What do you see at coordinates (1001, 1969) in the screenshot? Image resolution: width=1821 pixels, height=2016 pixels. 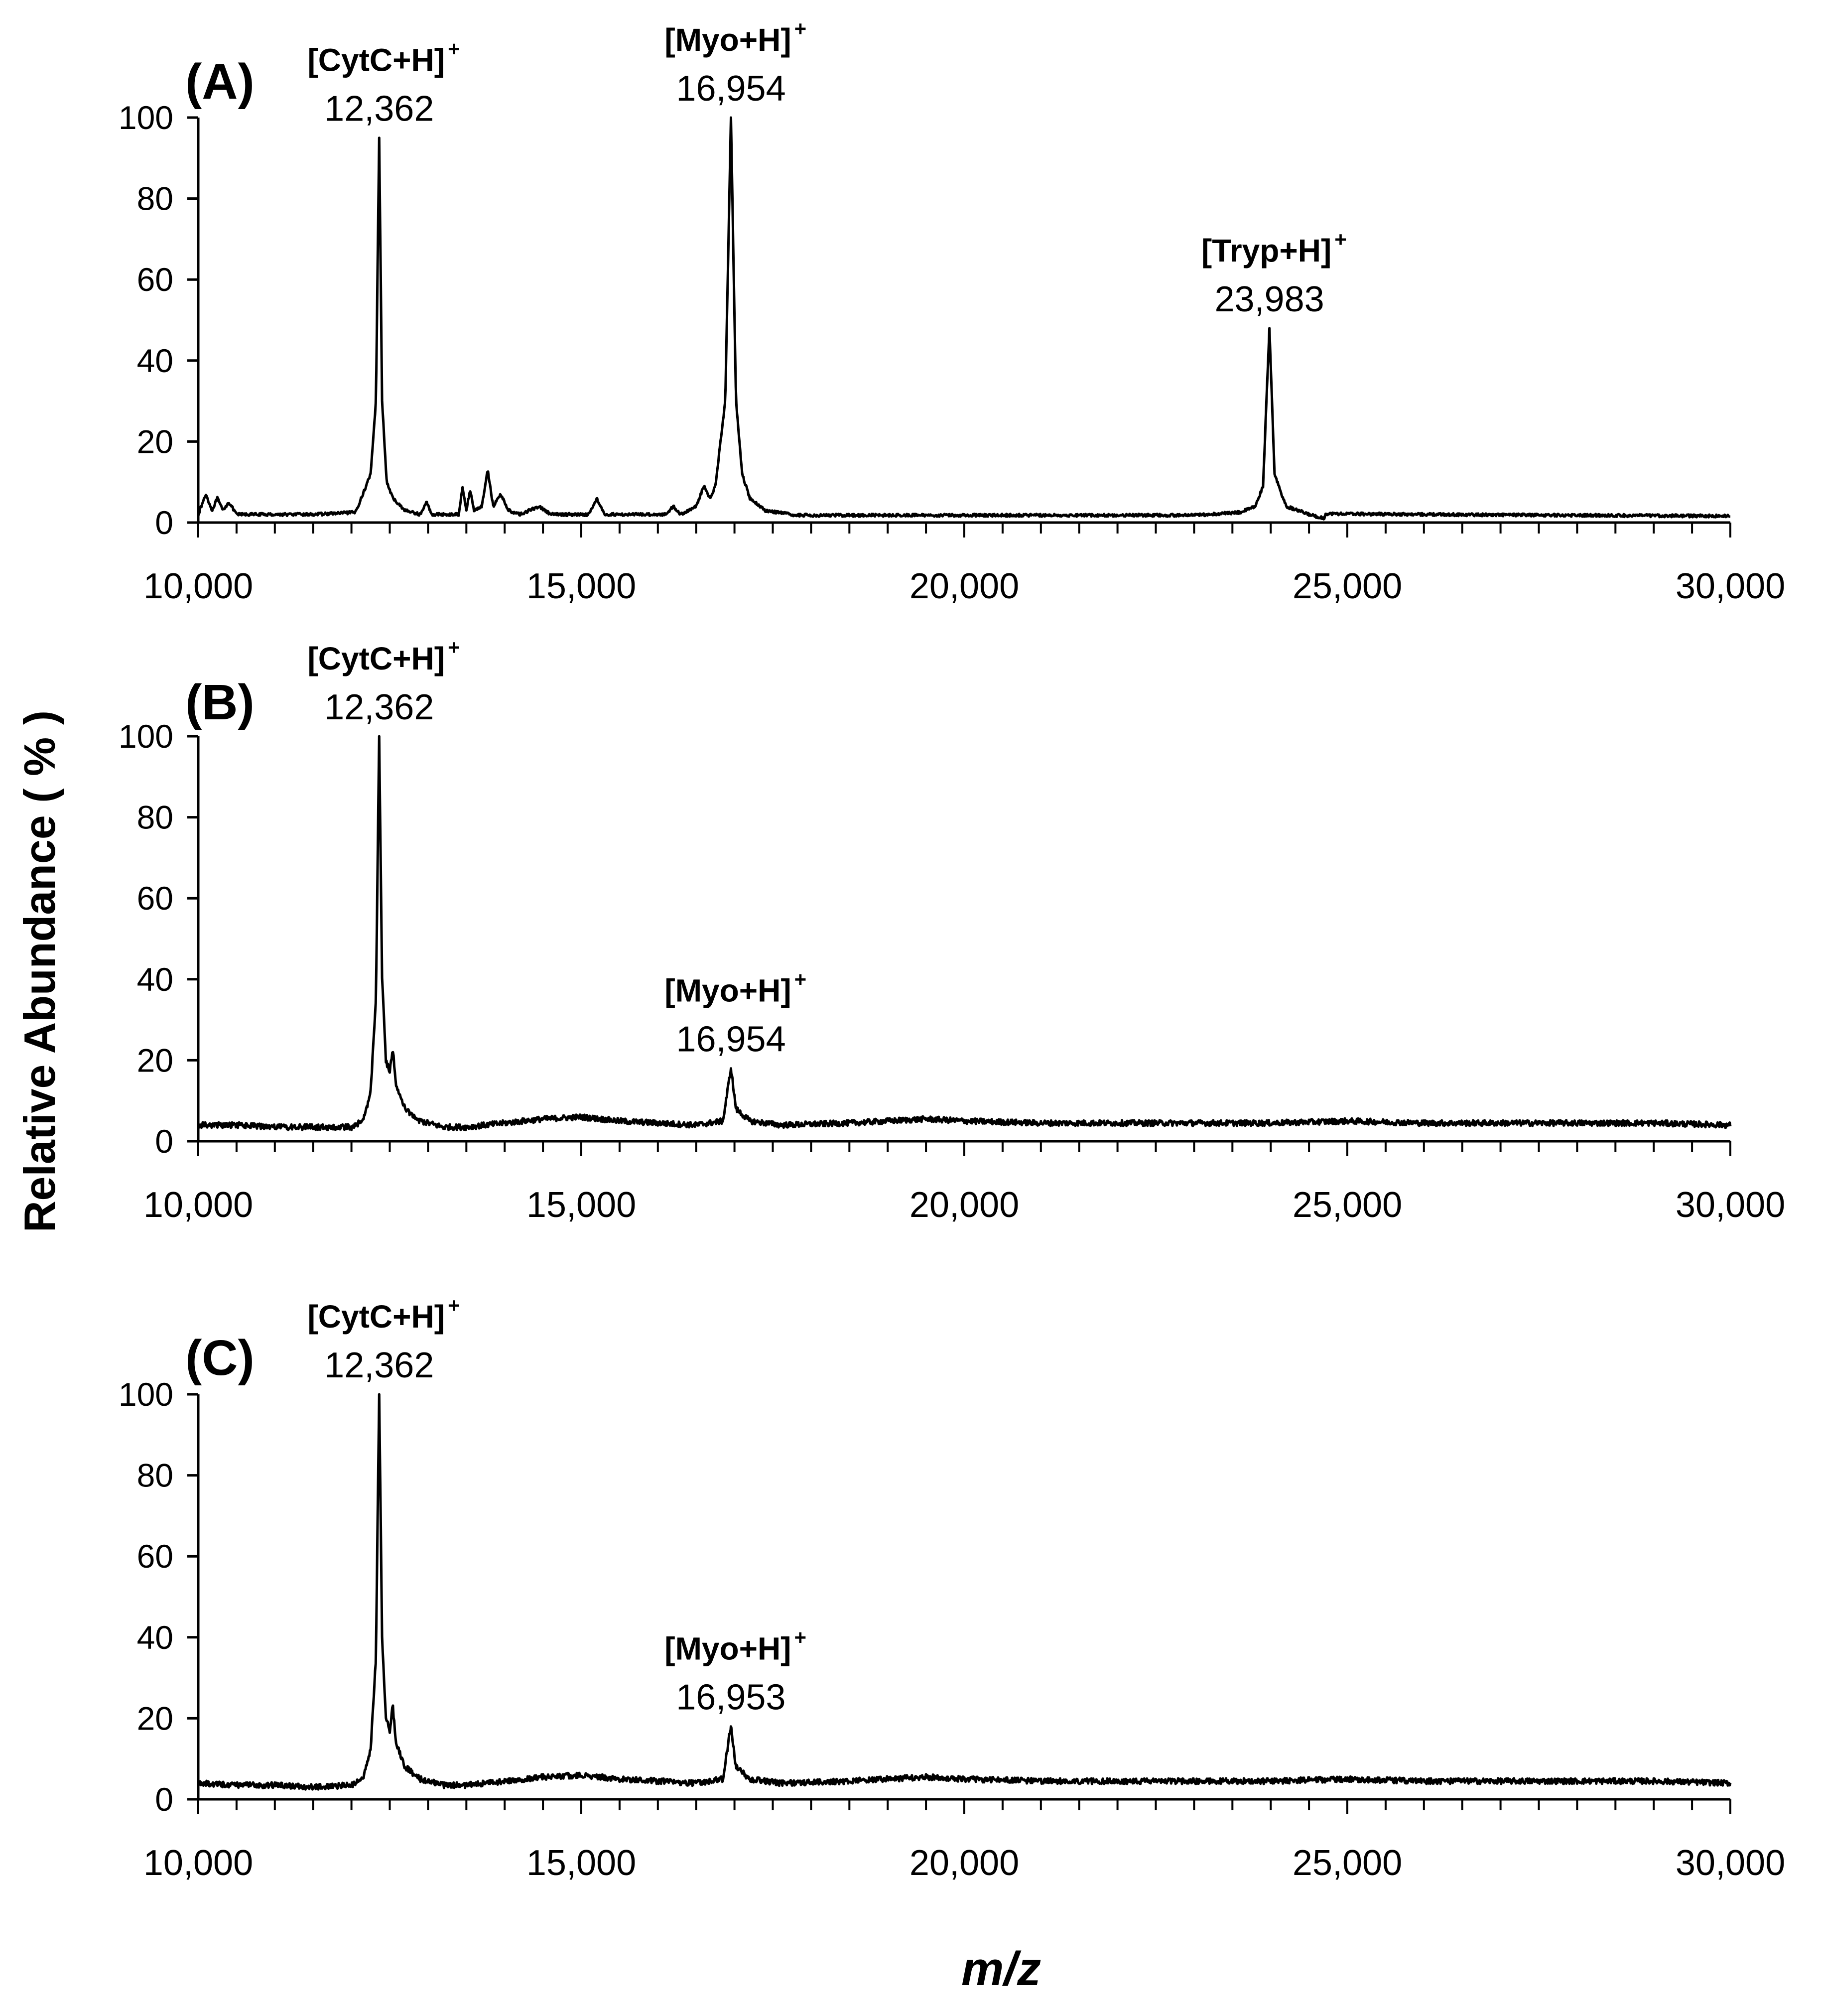 I see `x-axis-title: m/z` at bounding box center [1001, 1969].